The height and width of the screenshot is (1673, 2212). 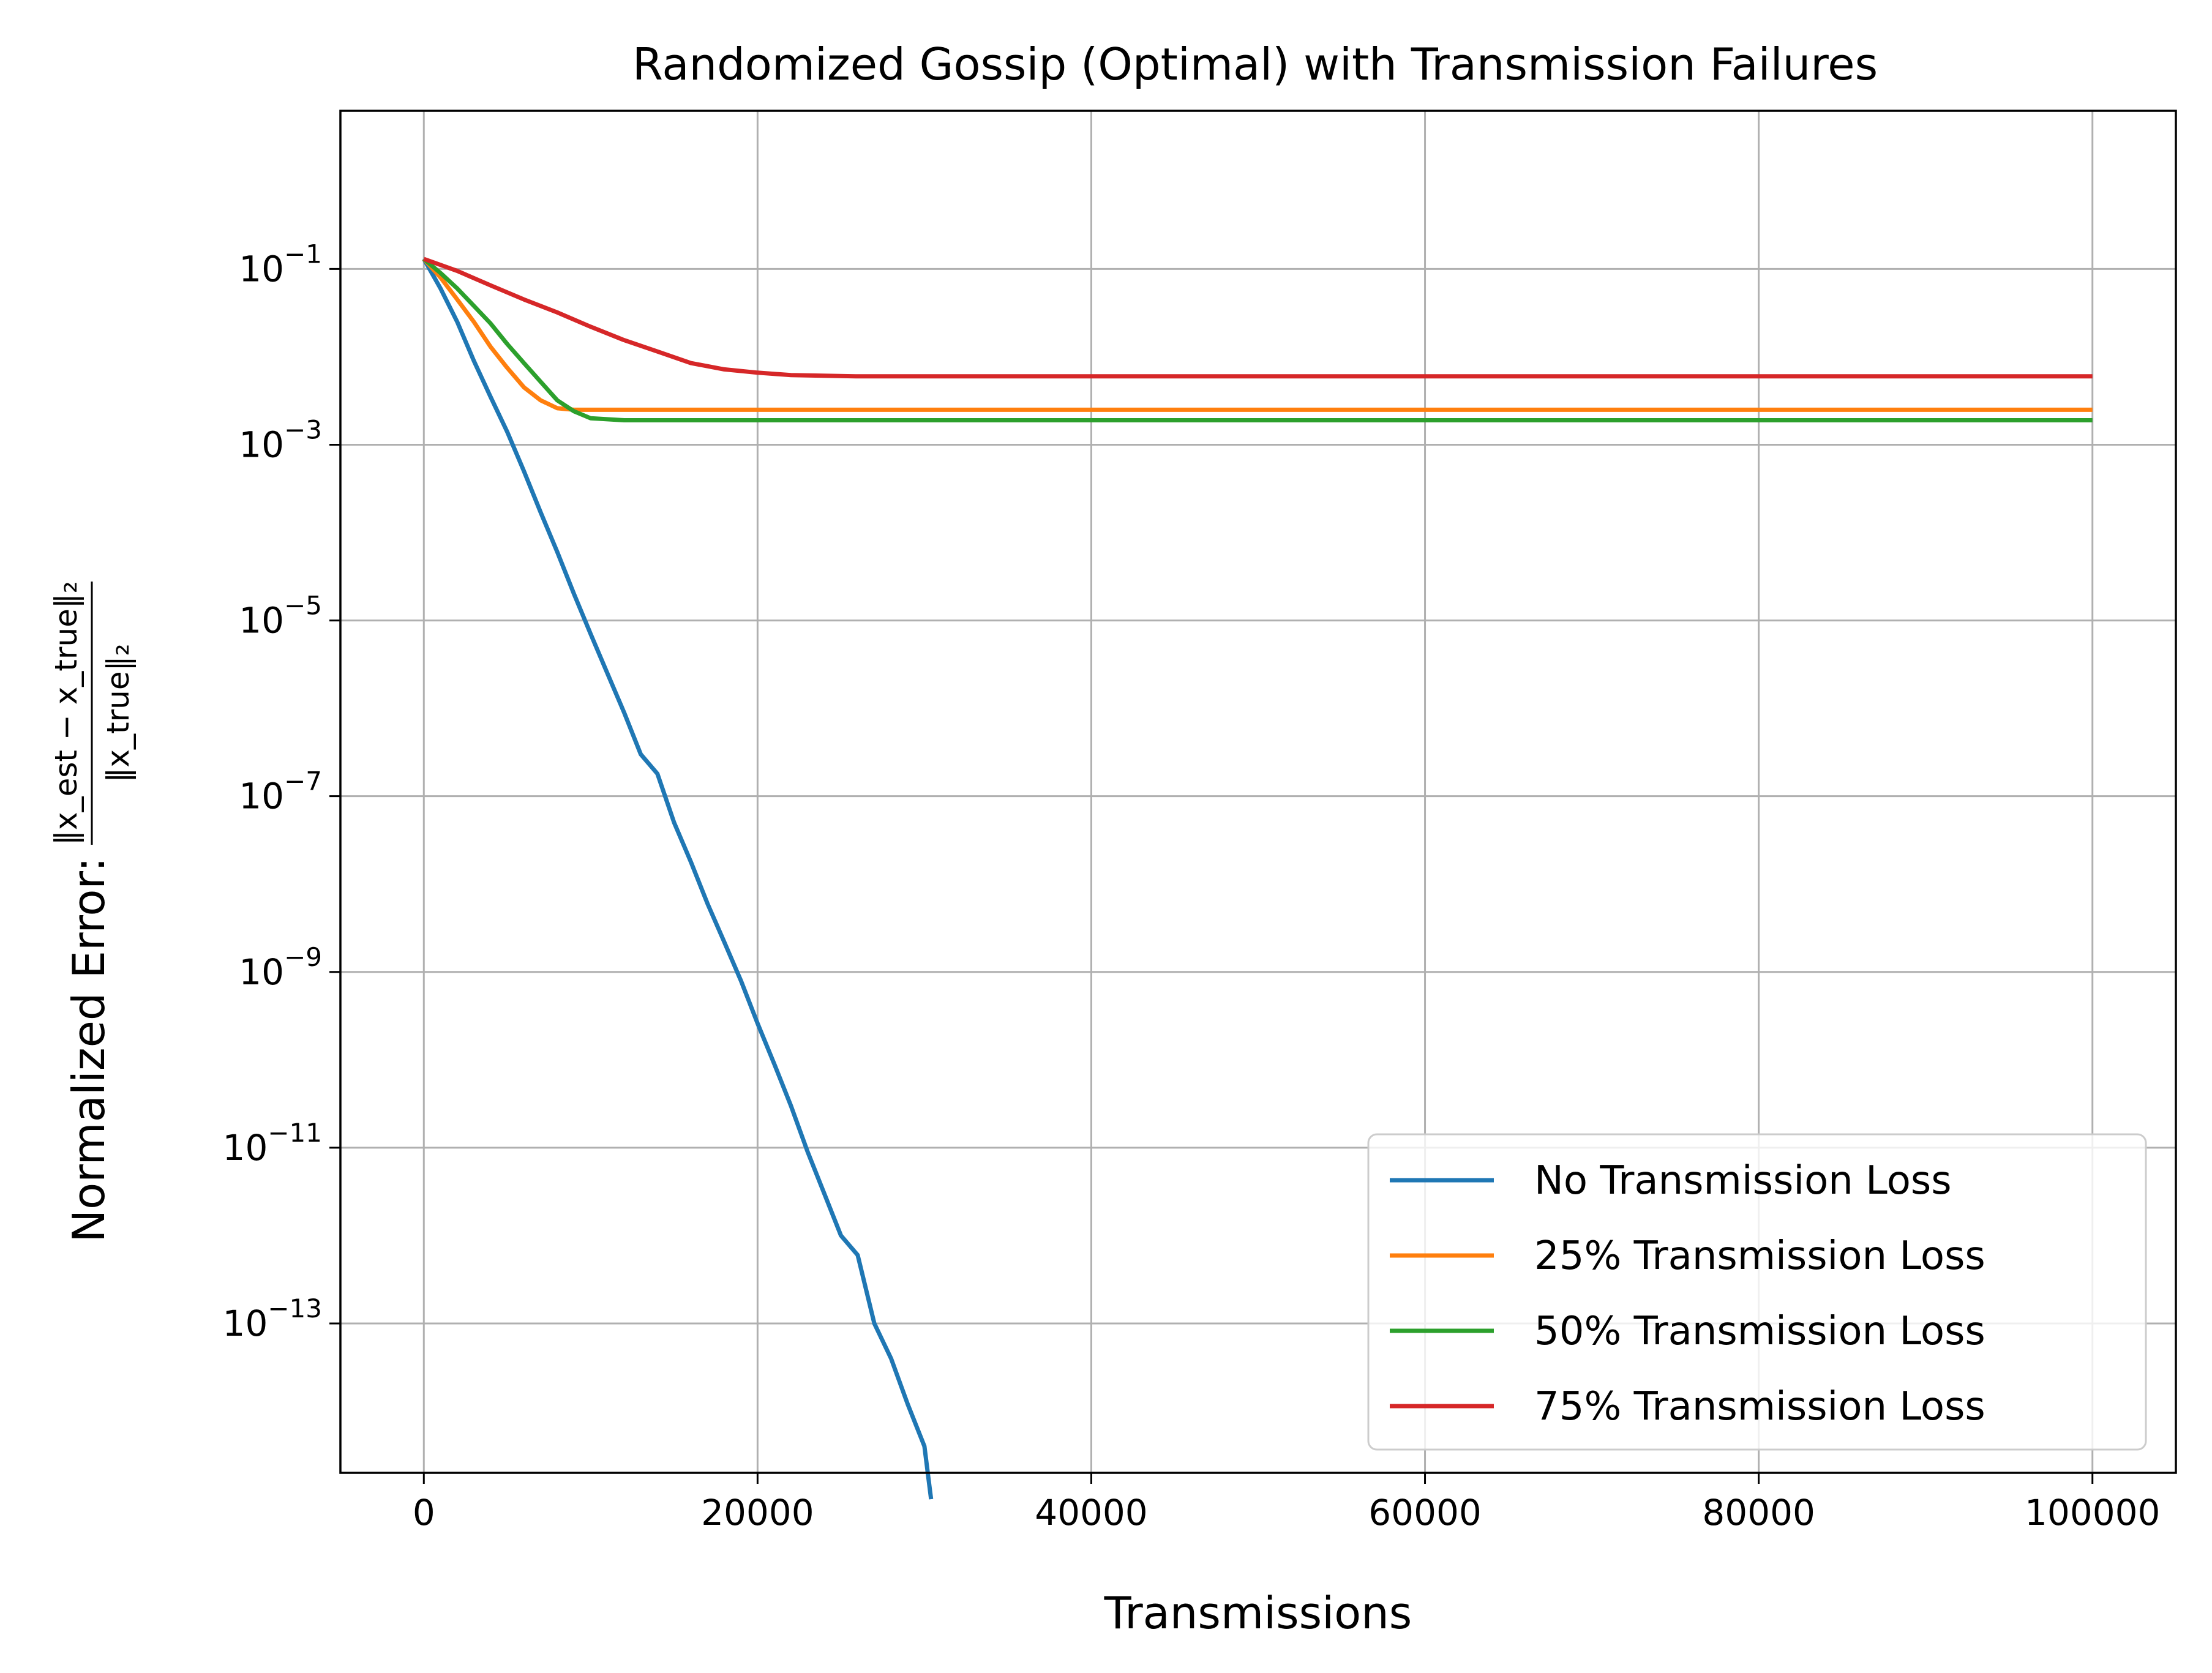 What do you see at coordinates (89, 1050) in the screenshot?
I see `y-axis-label-prefix: Normalized Error:` at bounding box center [89, 1050].